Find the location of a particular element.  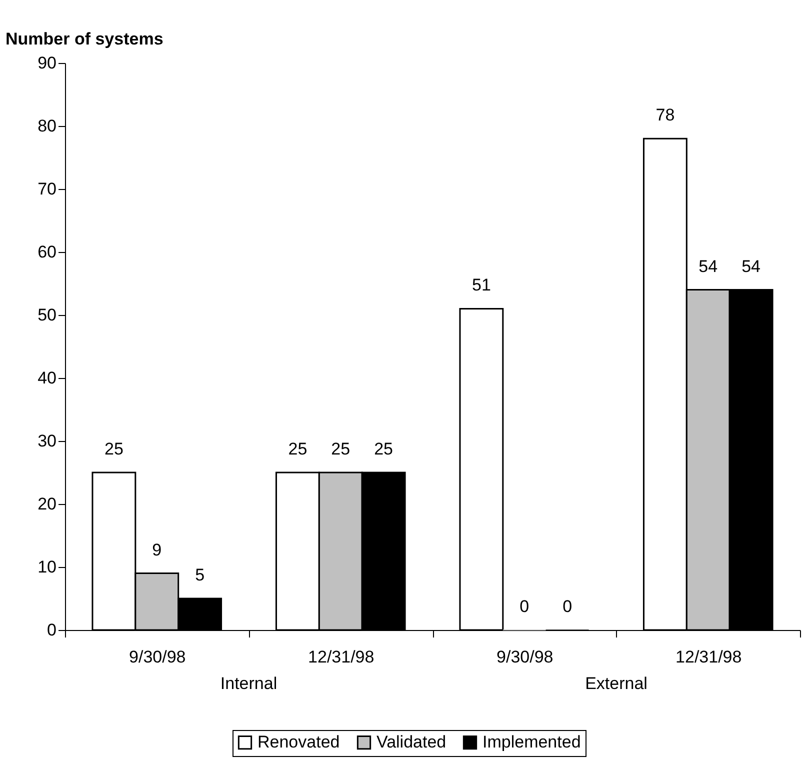

data-label: 9 is located at coordinates (157, 550).